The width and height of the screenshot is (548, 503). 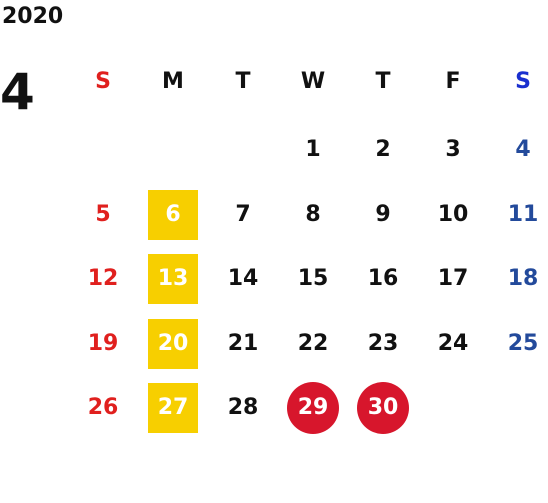 I want to click on day-number: 9, so click(x=383, y=214).